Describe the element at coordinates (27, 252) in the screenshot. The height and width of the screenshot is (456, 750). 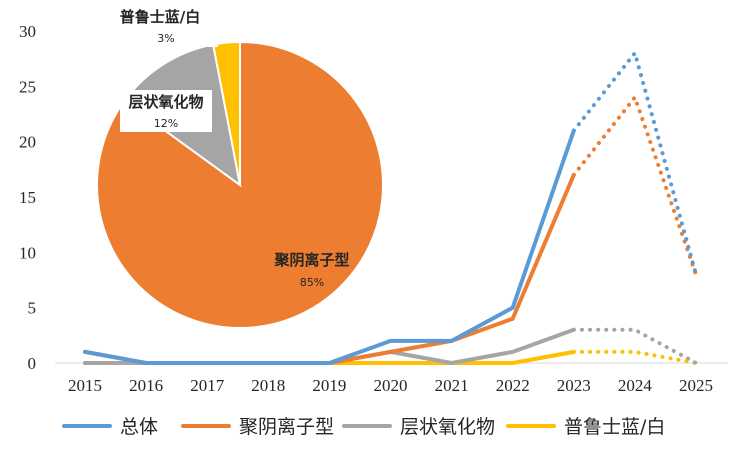
I see `y-tick-label: 10` at that location.